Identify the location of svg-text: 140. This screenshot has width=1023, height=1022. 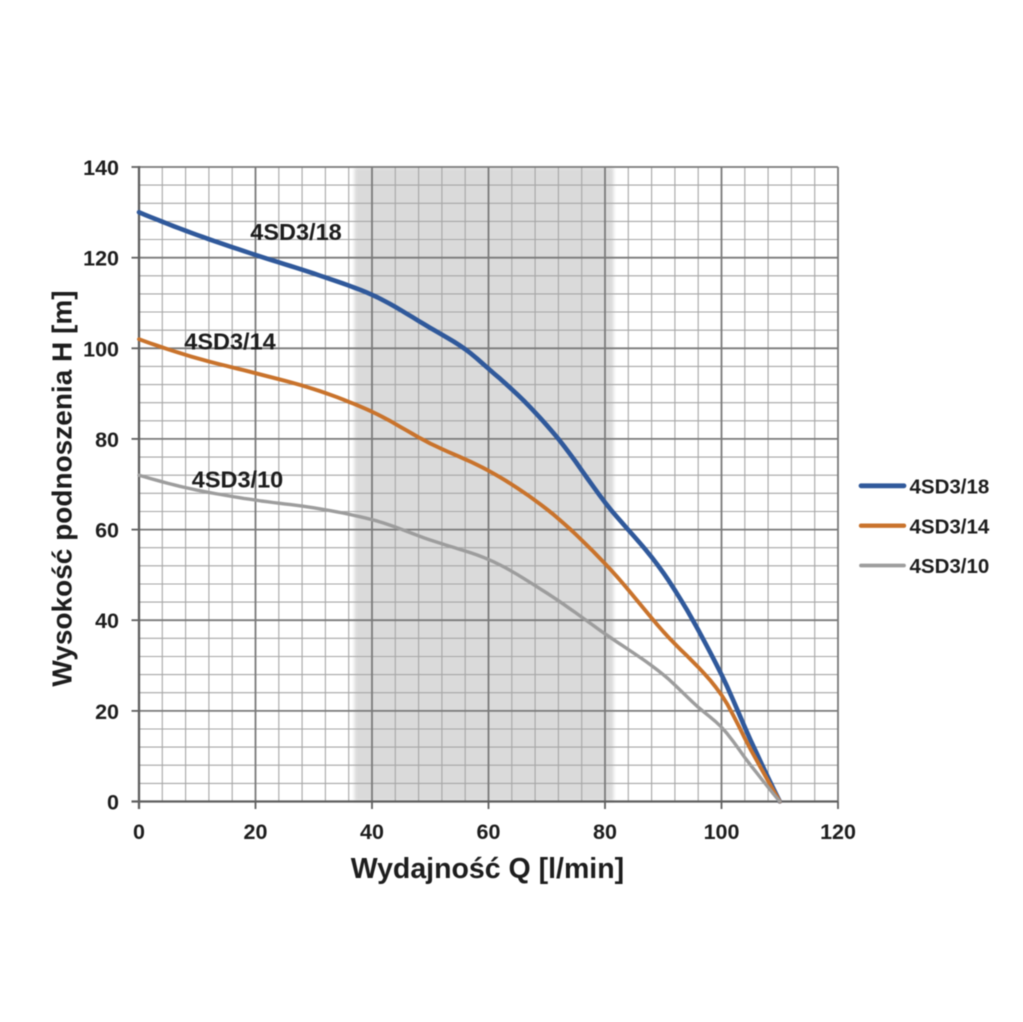
(101, 168).